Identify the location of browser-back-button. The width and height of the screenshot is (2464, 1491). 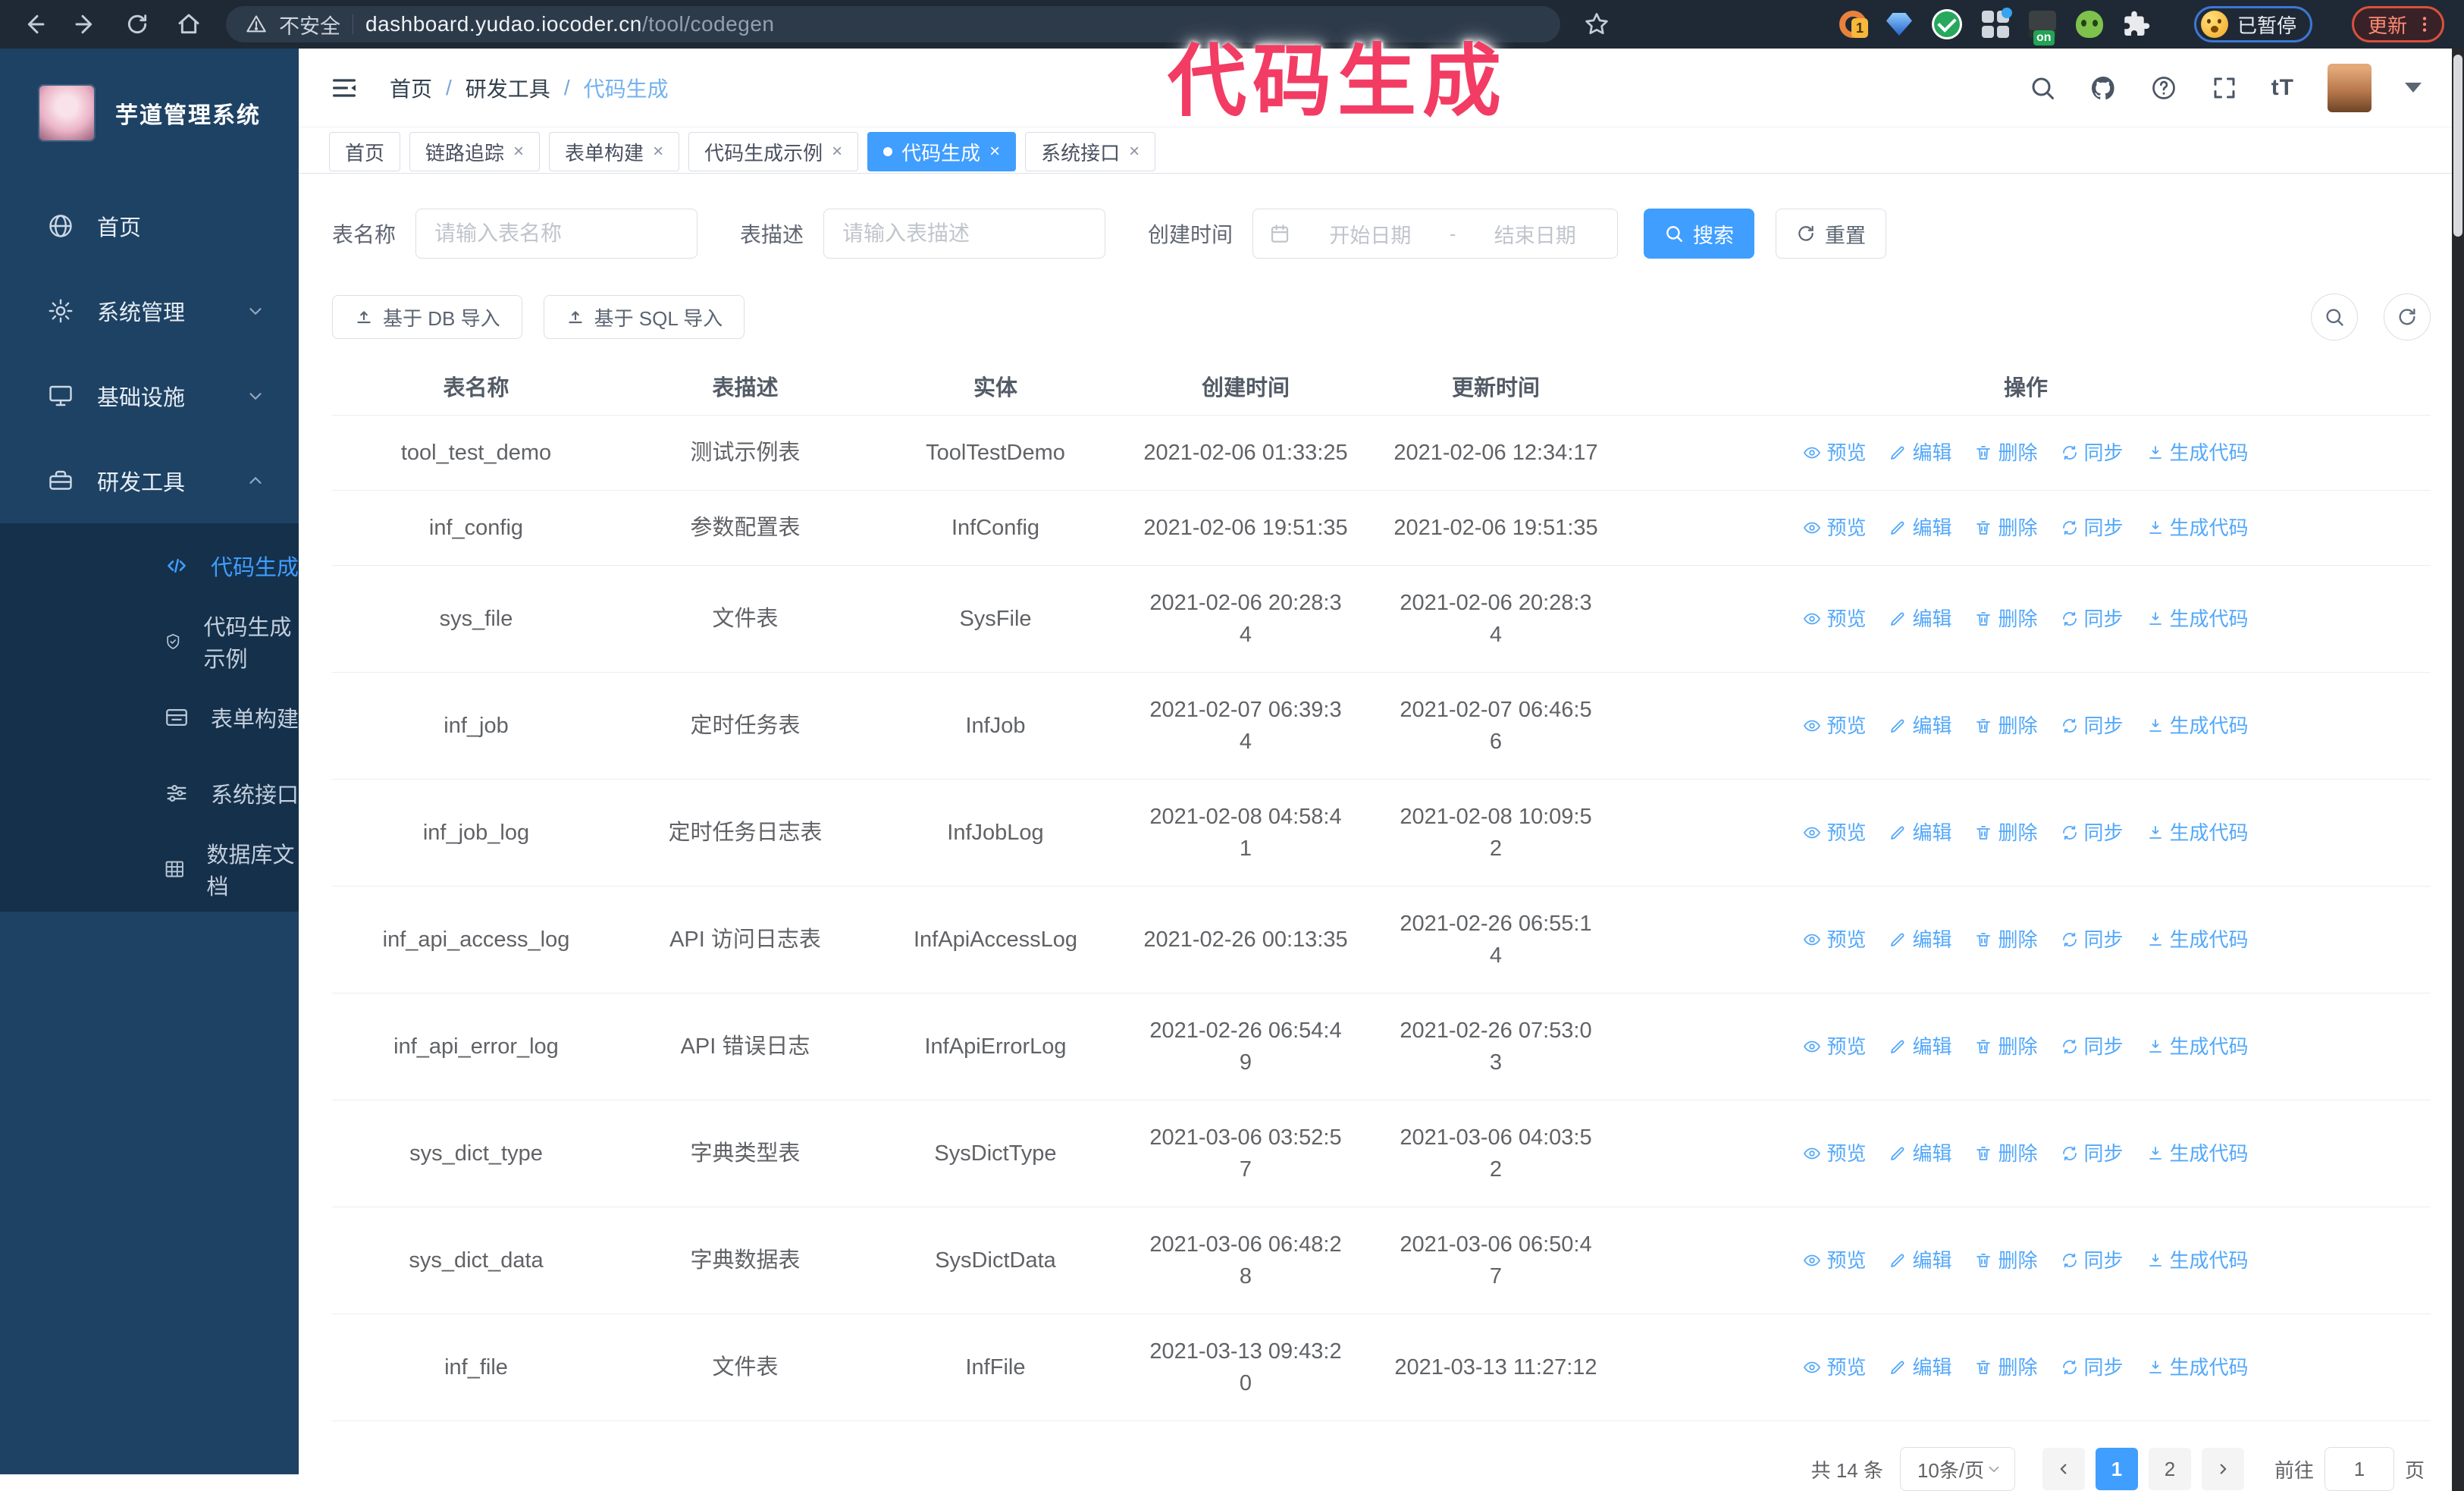
(35, 24).